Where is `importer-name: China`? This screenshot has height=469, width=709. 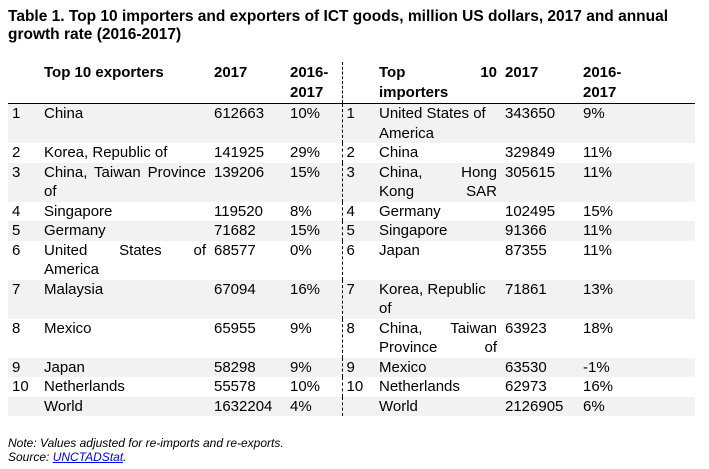 importer-name: China is located at coordinates (399, 152).